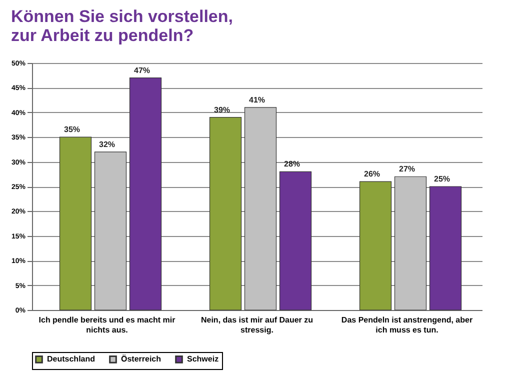 This screenshot has width=512, height=380. I want to click on legend-label: Österreich, so click(141, 359).